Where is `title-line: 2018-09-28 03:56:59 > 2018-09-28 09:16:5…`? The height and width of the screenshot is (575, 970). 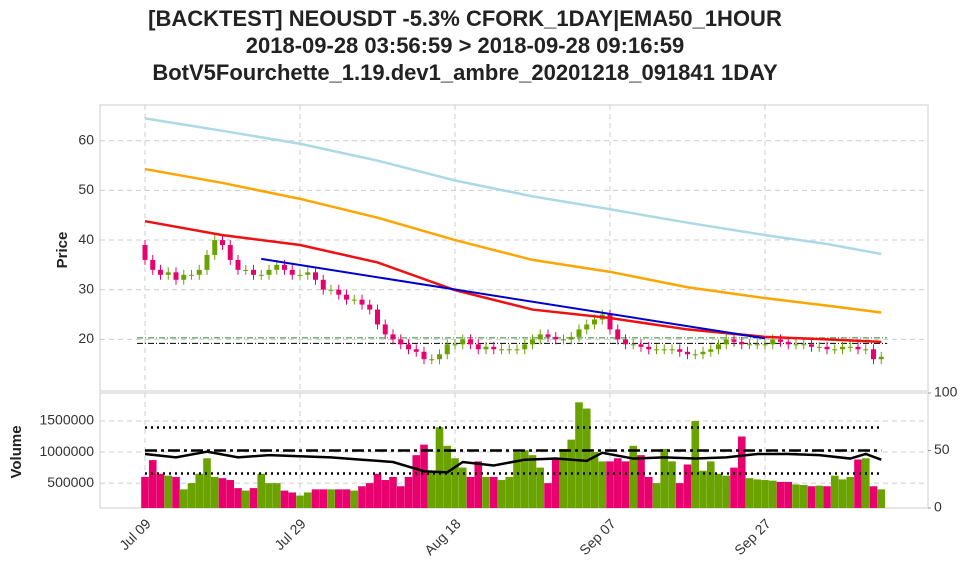 title-line: 2018-09-28 03:56:59 > 2018-09-28 09:16:5… is located at coordinates (465, 45).